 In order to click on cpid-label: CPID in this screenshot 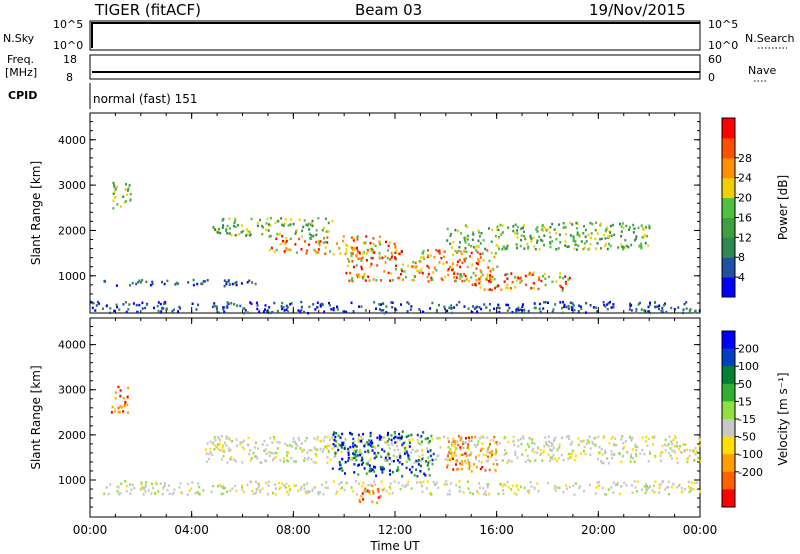, I will do `click(22, 95)`.